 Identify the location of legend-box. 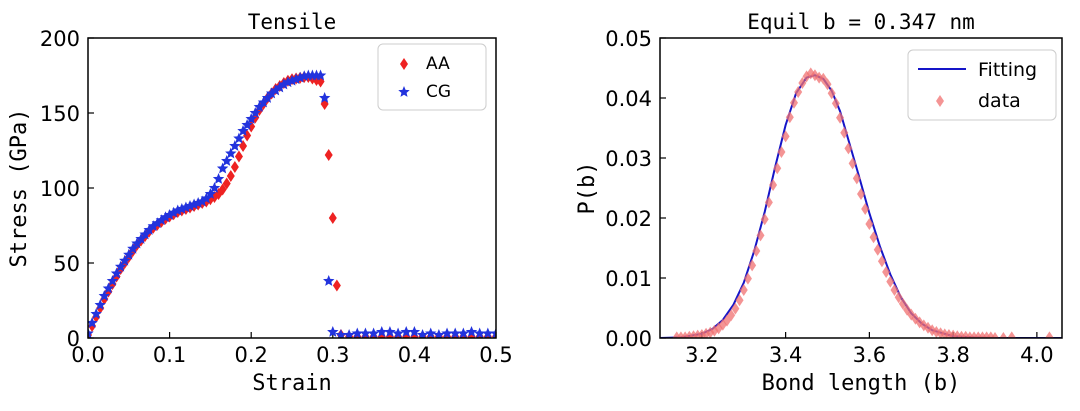
(982, 85).